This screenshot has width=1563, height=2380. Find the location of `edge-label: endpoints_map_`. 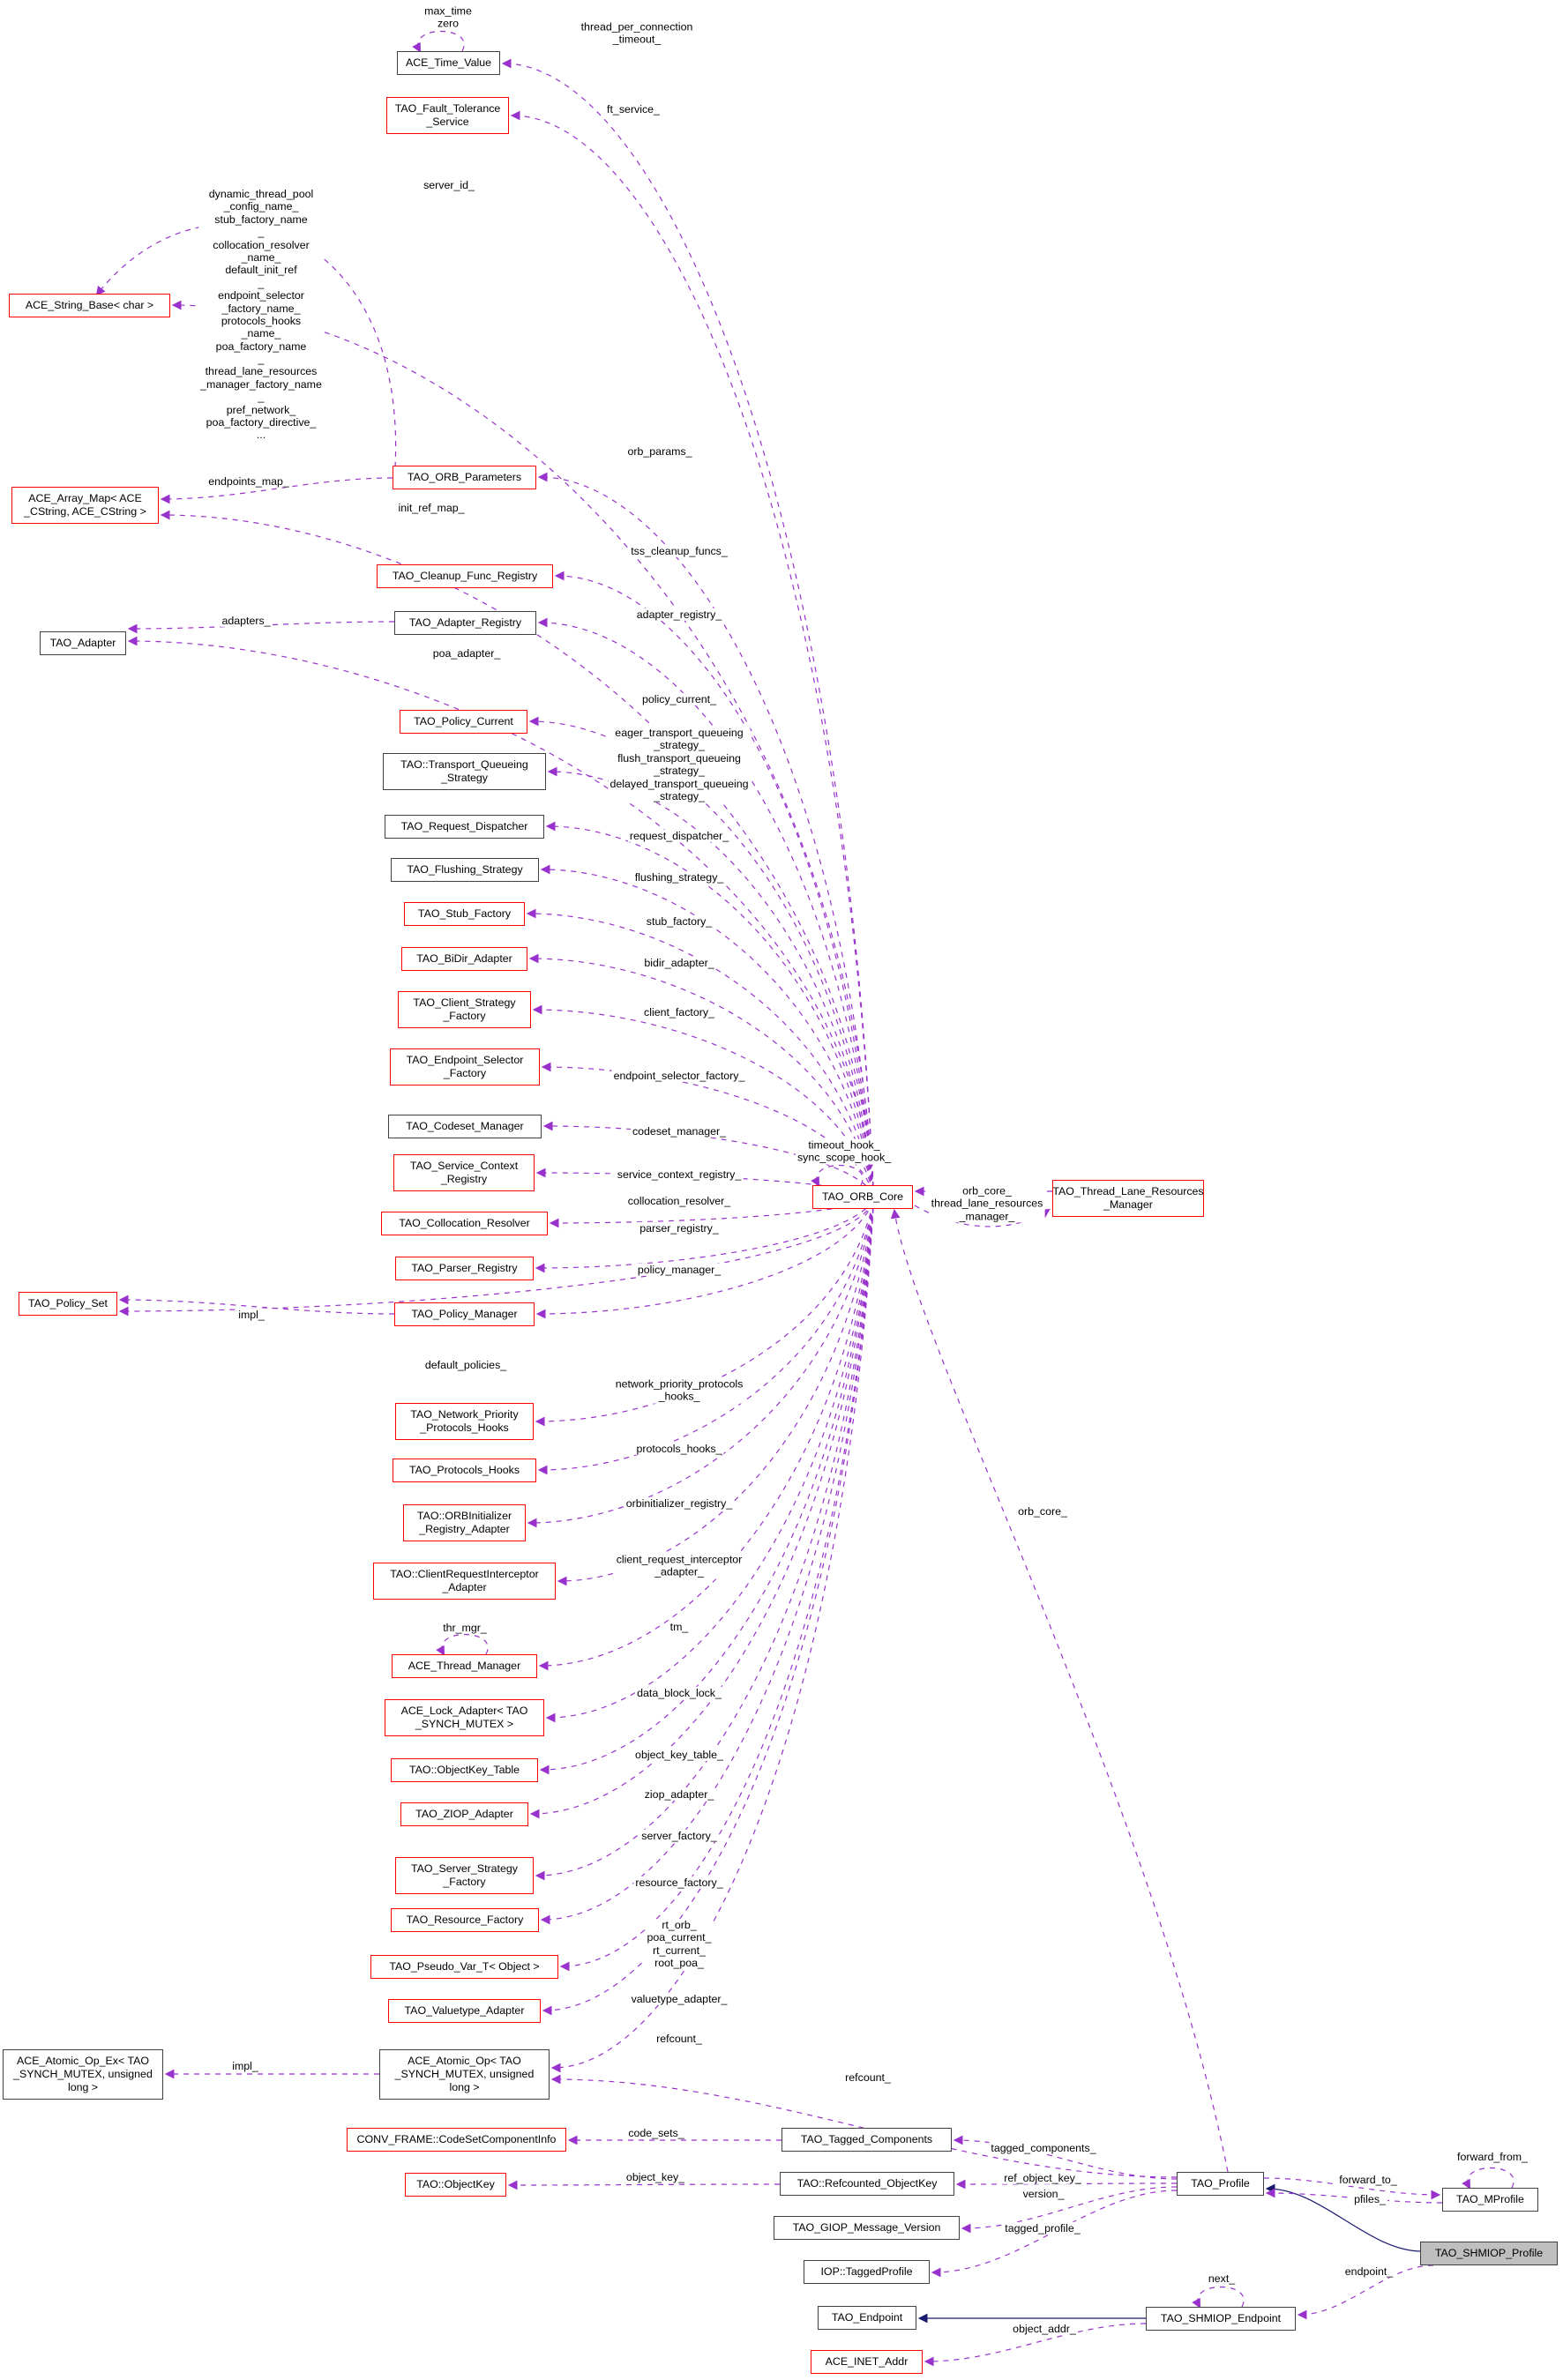

edge-label: endpoints_map_ is located at coordinates (248, 481).